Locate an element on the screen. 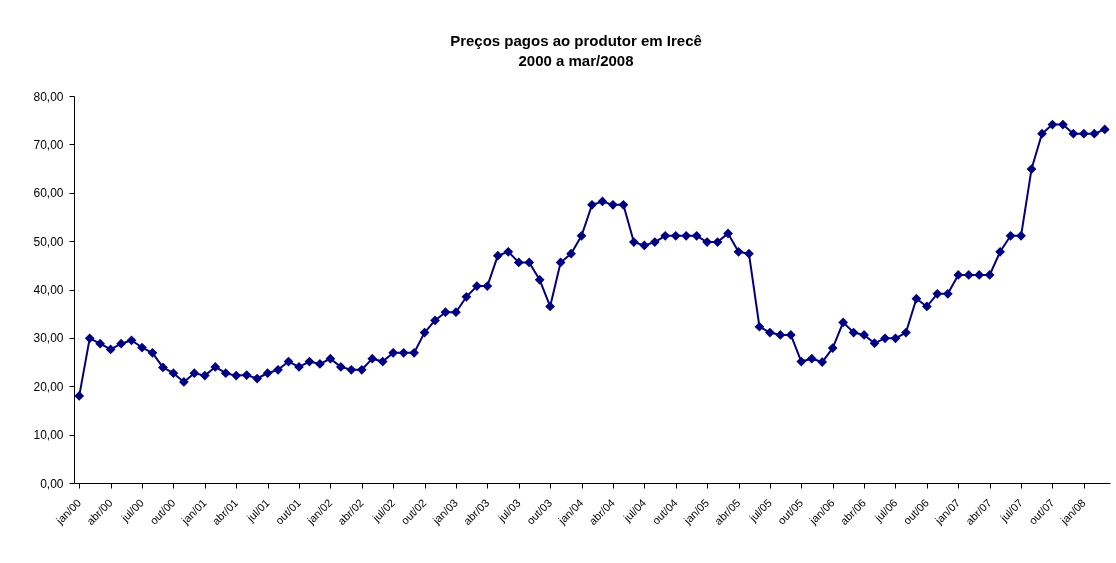 Image resolution: width=1116 pixels, height=563 pixels. chart-subtitle: 2000 a mar/2008 is located at coordinates (576, 60).